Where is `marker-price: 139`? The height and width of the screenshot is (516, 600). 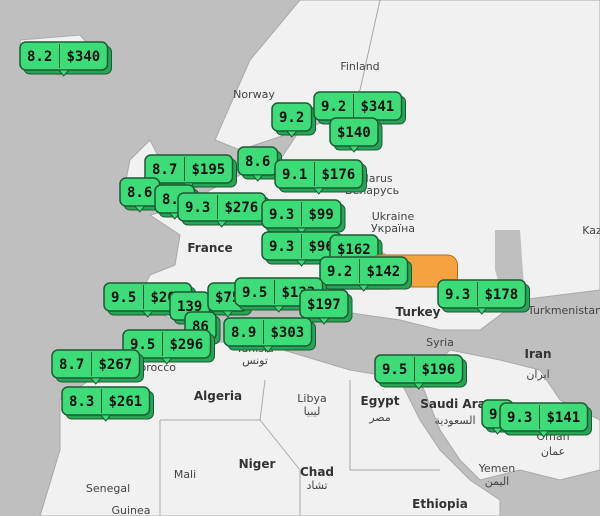 marker-price: 139 is located at coordinates (189, 307).